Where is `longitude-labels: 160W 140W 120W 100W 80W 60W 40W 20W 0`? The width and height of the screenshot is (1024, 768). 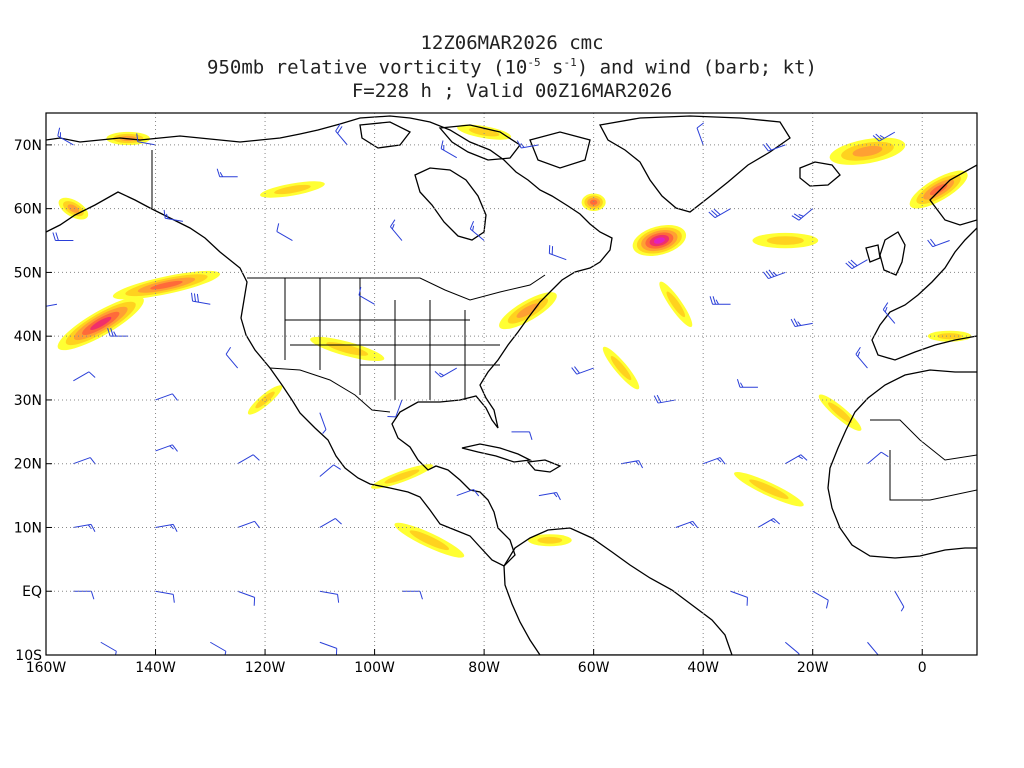 longitude-labels: 160W 140W 120W 100W 80W 60W 40W 20W 0 is located at coordinates (476, 668).